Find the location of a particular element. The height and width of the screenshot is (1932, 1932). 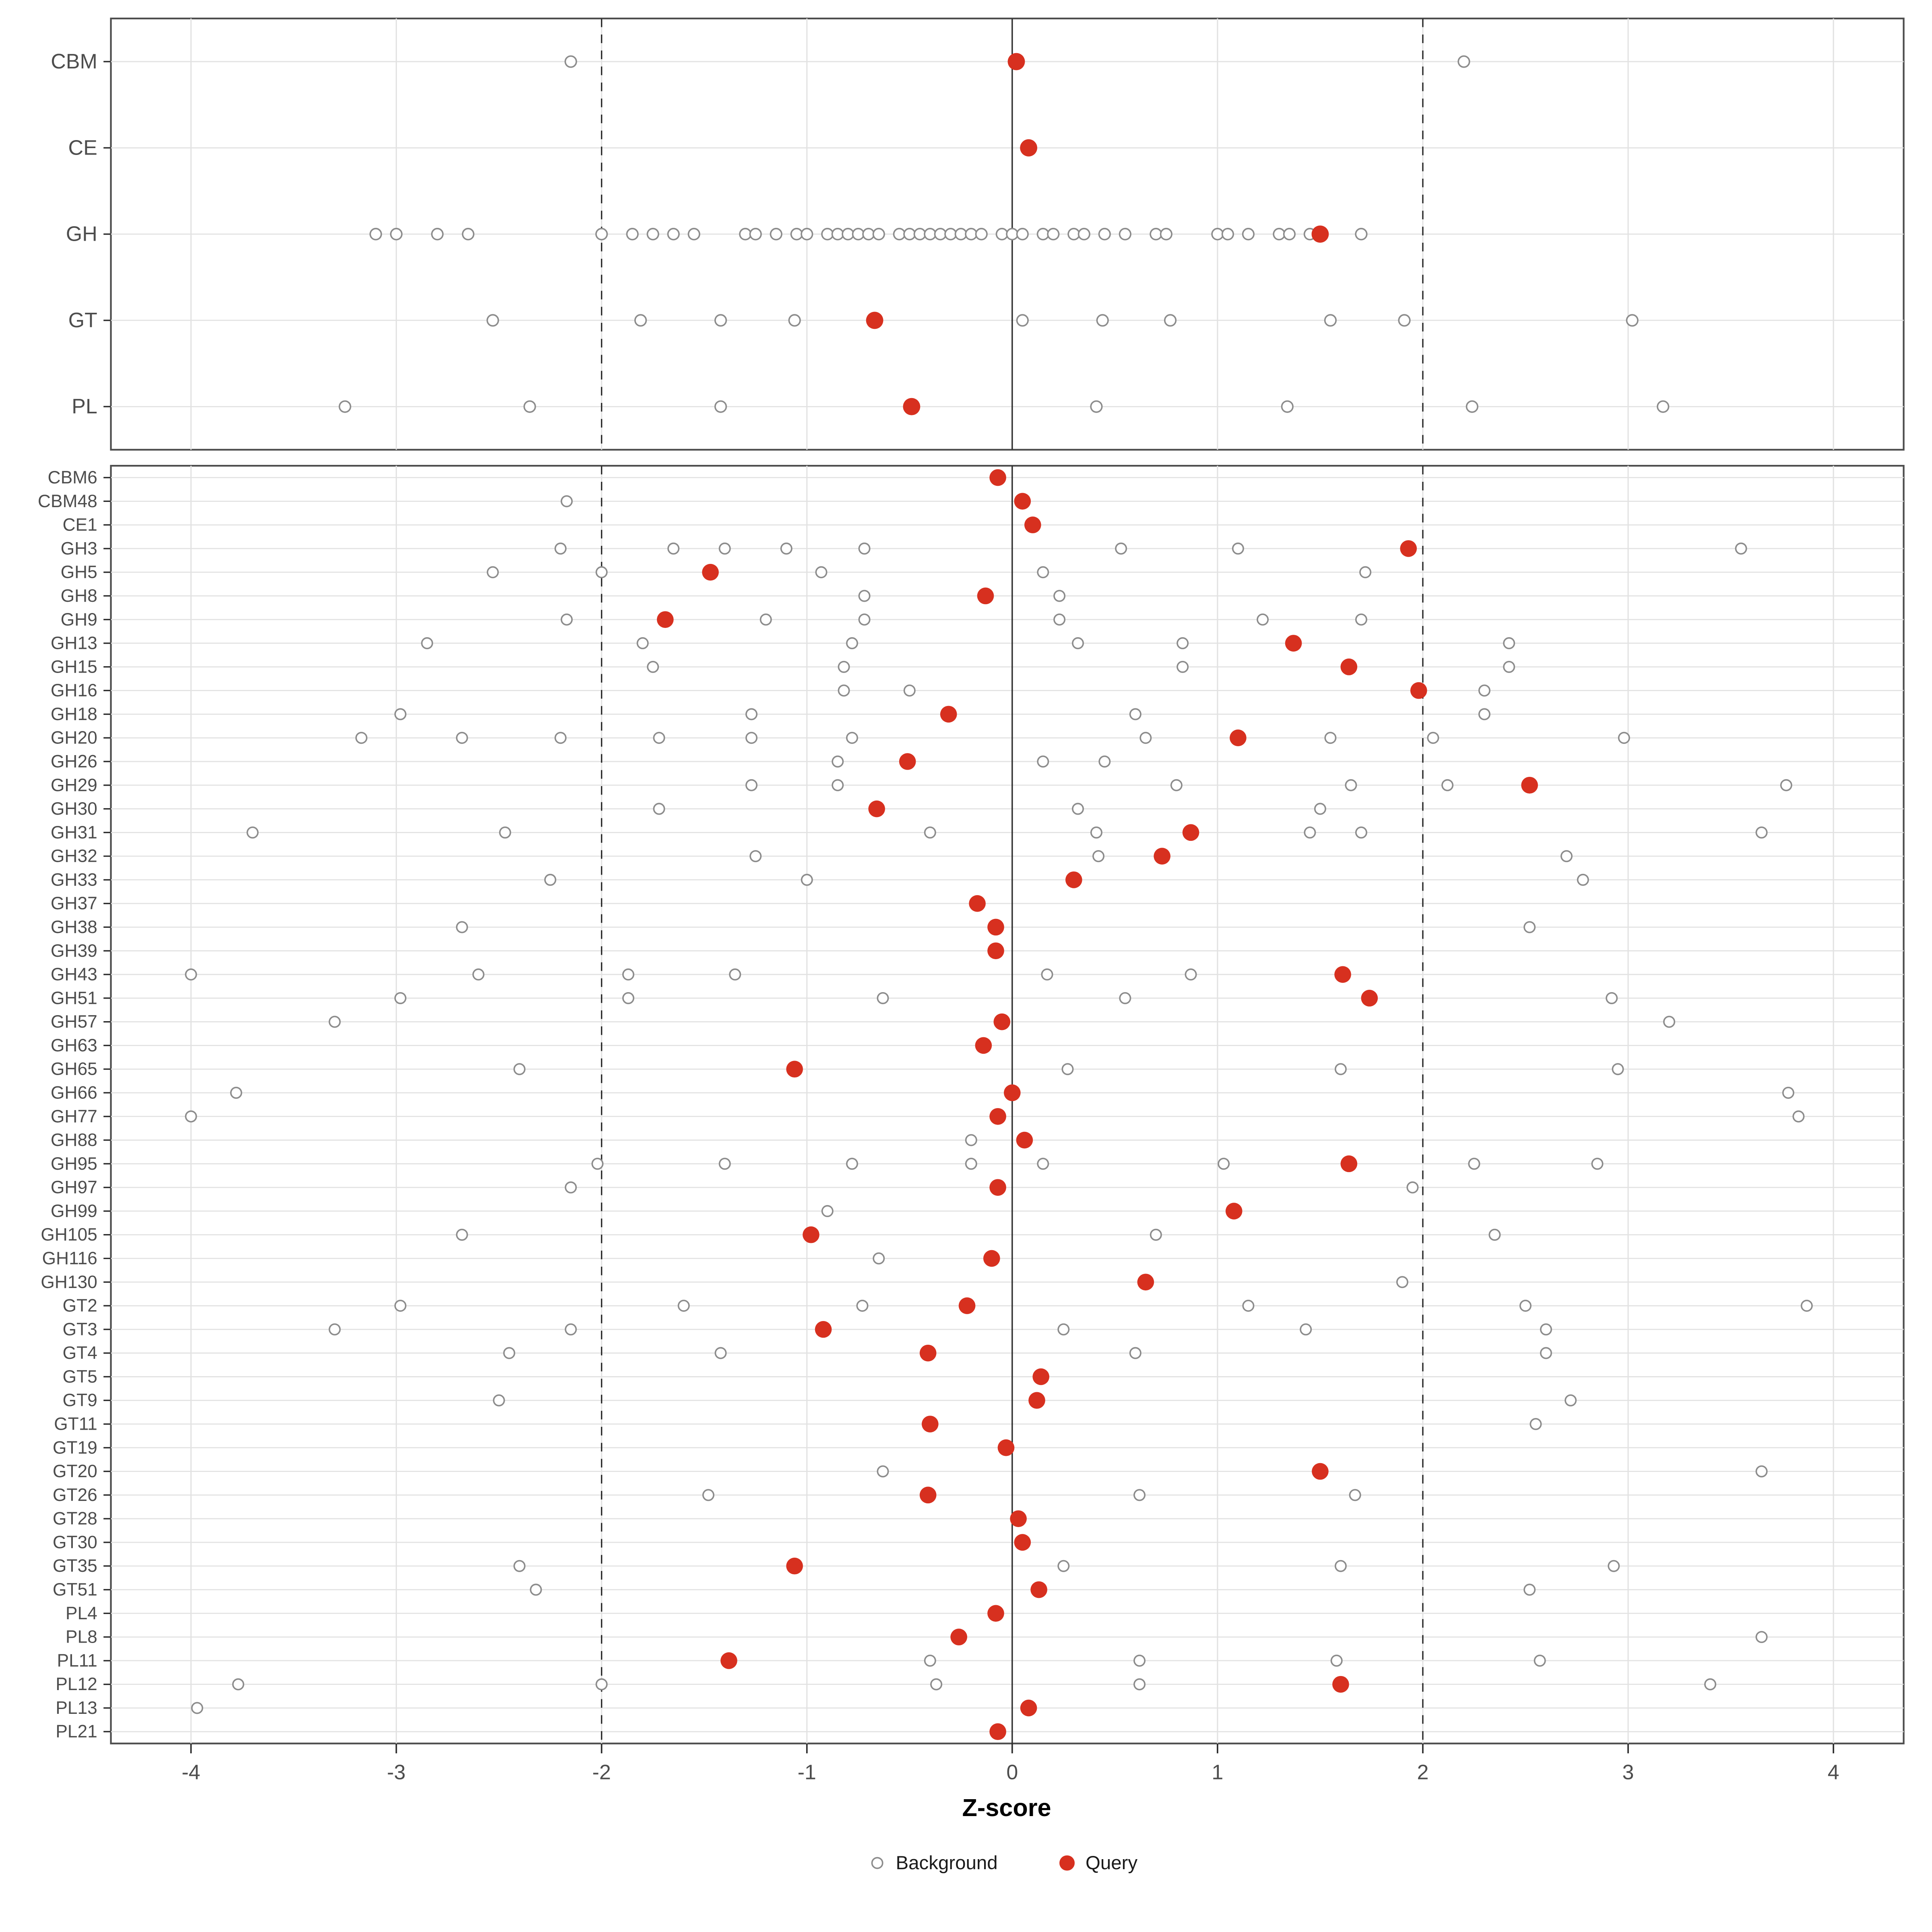

row-label: GH26 is located at coordinates (74, 761).